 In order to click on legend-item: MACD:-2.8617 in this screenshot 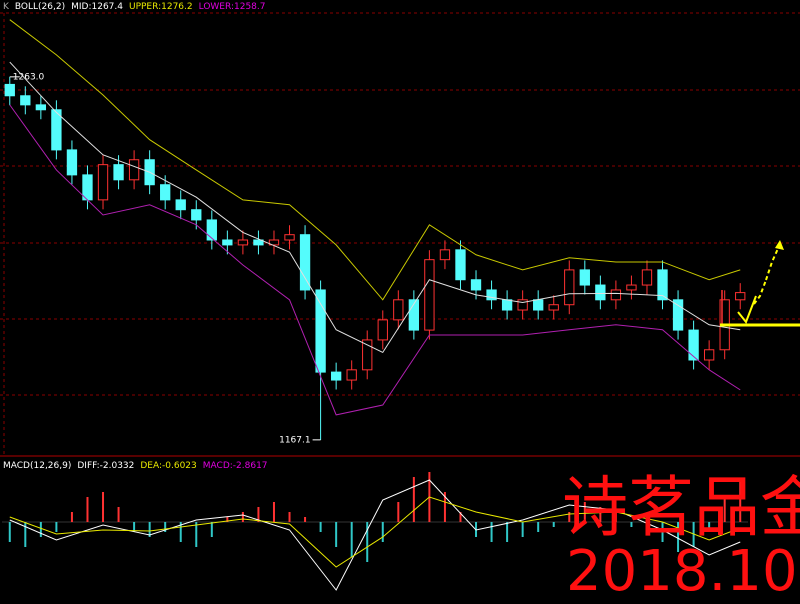, I will do `click(235, 466)`.